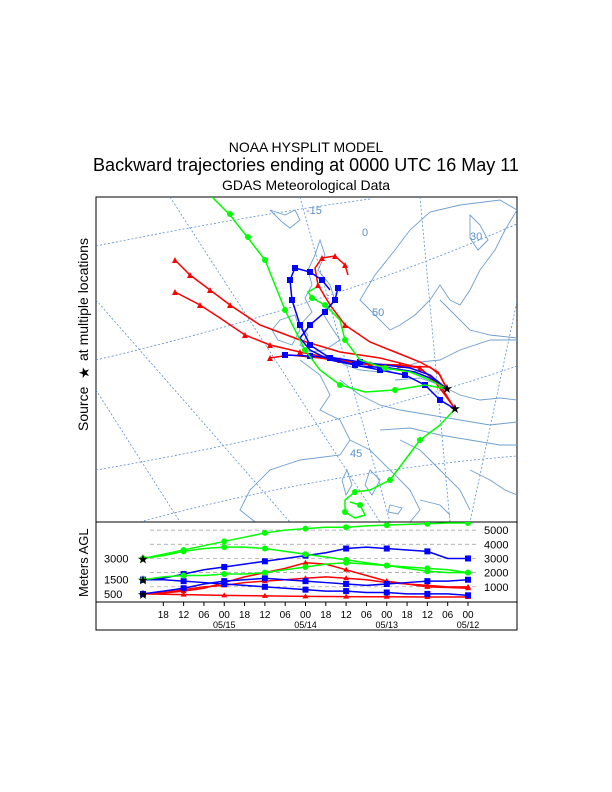 The width and height of the screenshot is (612, 792). What do you see at coordinates (306, 147) in the screenshot?
I see `chart-title-model: NOAA HYSPLIT MODEL` at bounding box center [306, 147].